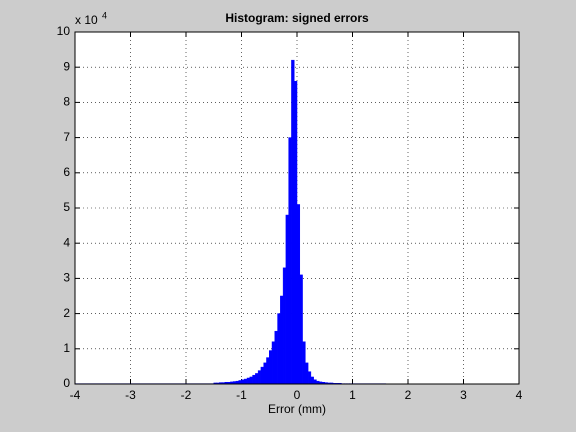  Describe the element at coordinates (130, 395) in the screenshot. I see `x-tick-label: -3` at that location.